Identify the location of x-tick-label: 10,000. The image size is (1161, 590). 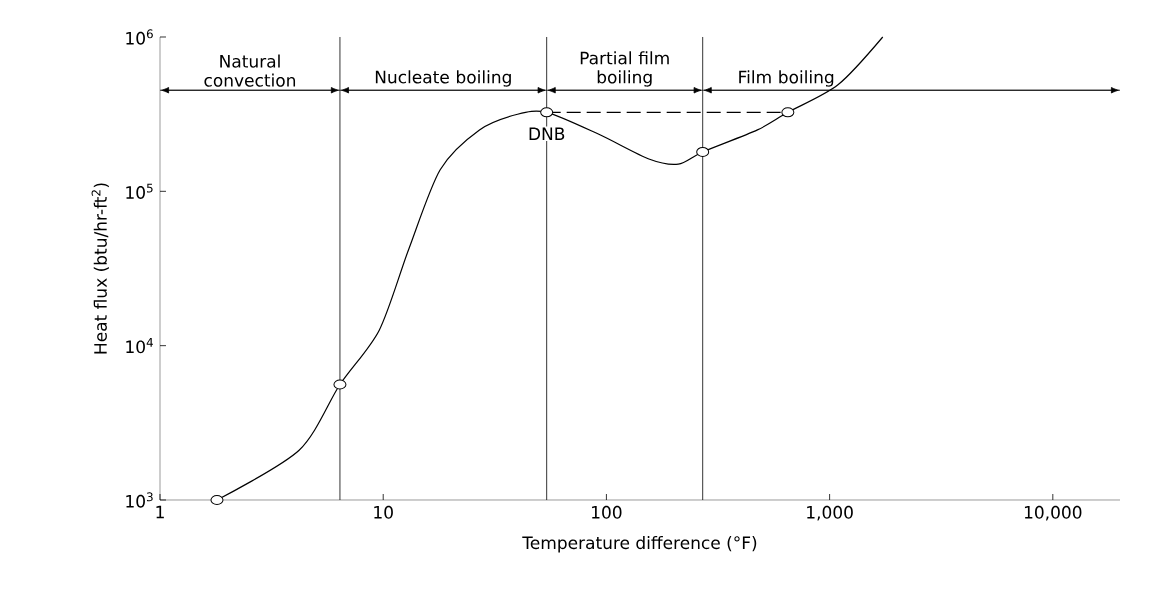
(1053, 513).